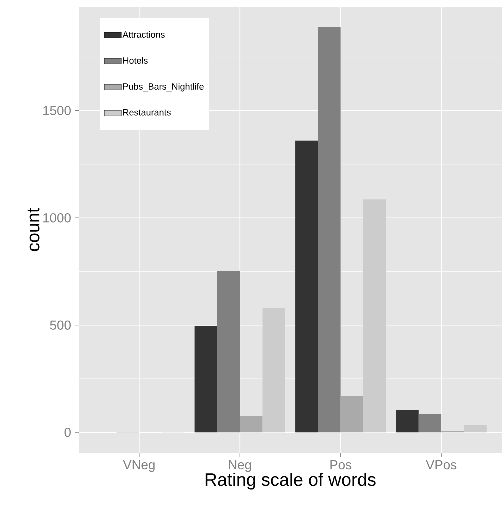 The width and height of the screenshot is (502, 506). Describe the element at coordinates (240, 466) in the screenshot. I see `x-tick-label: Neg` at that location.